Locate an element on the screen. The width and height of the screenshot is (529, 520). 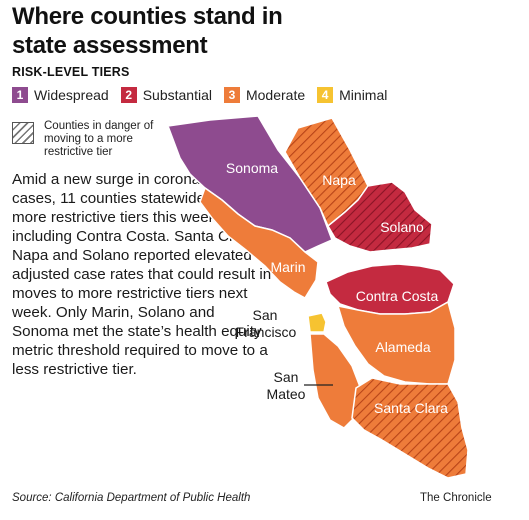
county-solano is located at coordinates (380, 217).